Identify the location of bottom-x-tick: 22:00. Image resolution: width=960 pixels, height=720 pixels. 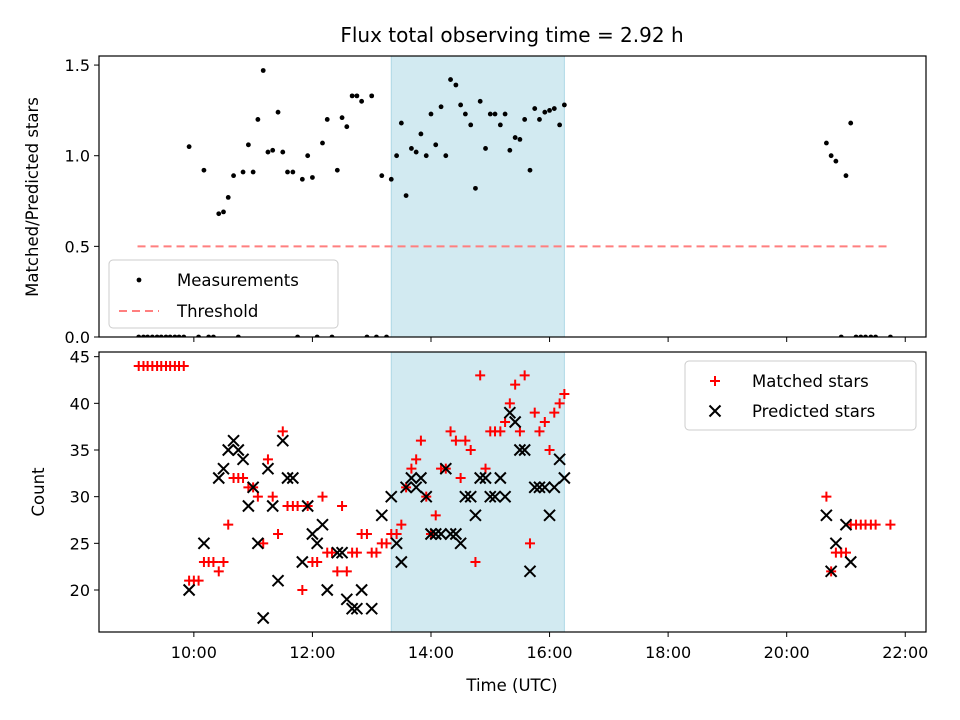
(905, 647).